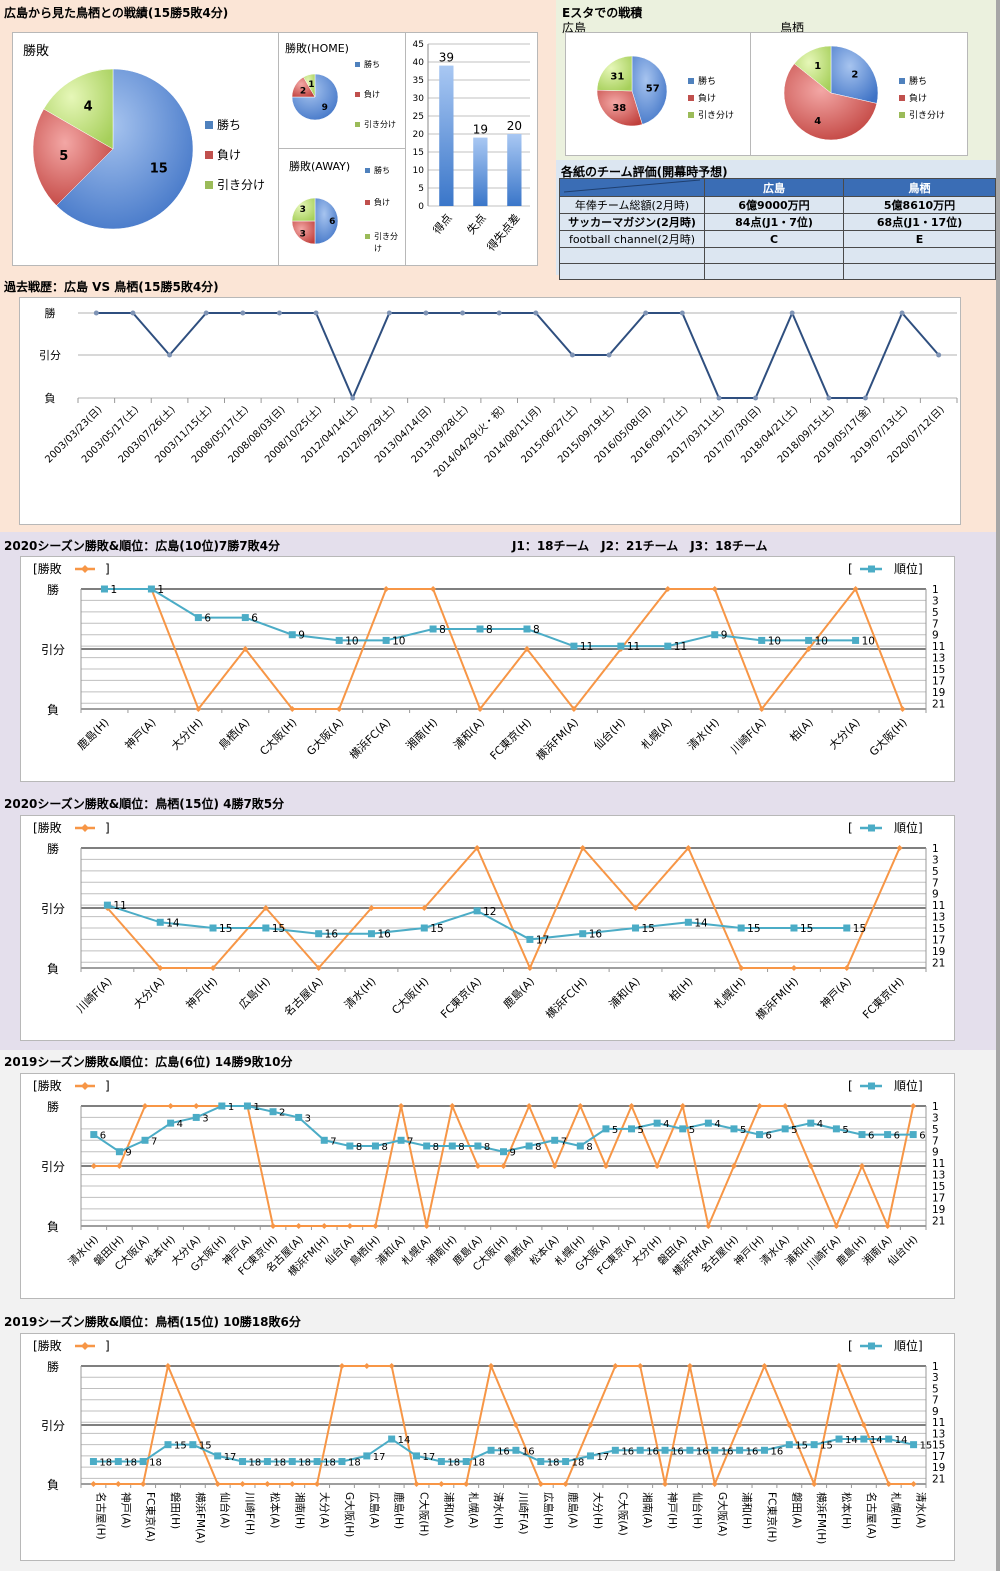  I want to click on legend-label-draw: 引き分け, so click(241, 185).